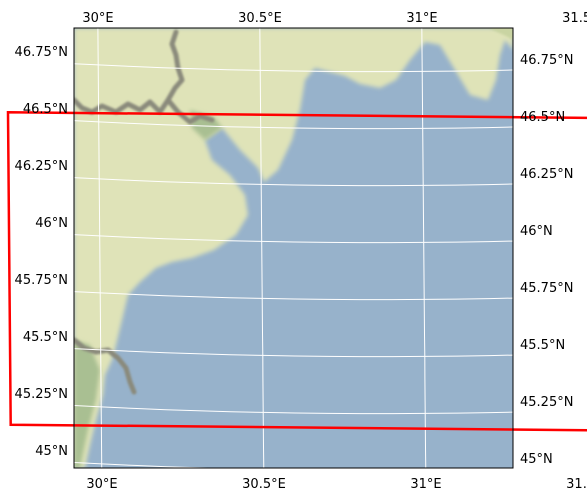 The image size is (587, 500). Describe the element at coordinates (336, 484) in the screenshot. I see `longitude-labels-bottom: 29.5°E30°E30.5°E31°E31.5°E32°E` at that location.